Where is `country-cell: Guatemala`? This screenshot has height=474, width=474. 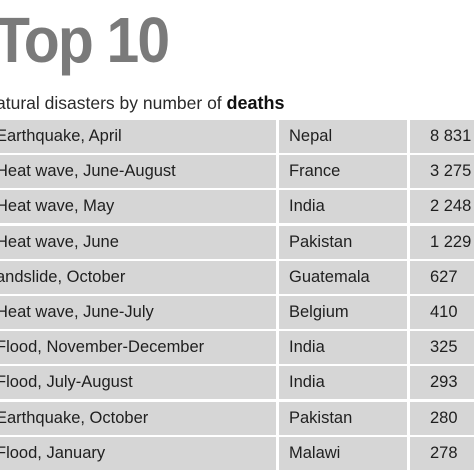
country-cell: Guatemala is located at coordinates (343, 277).